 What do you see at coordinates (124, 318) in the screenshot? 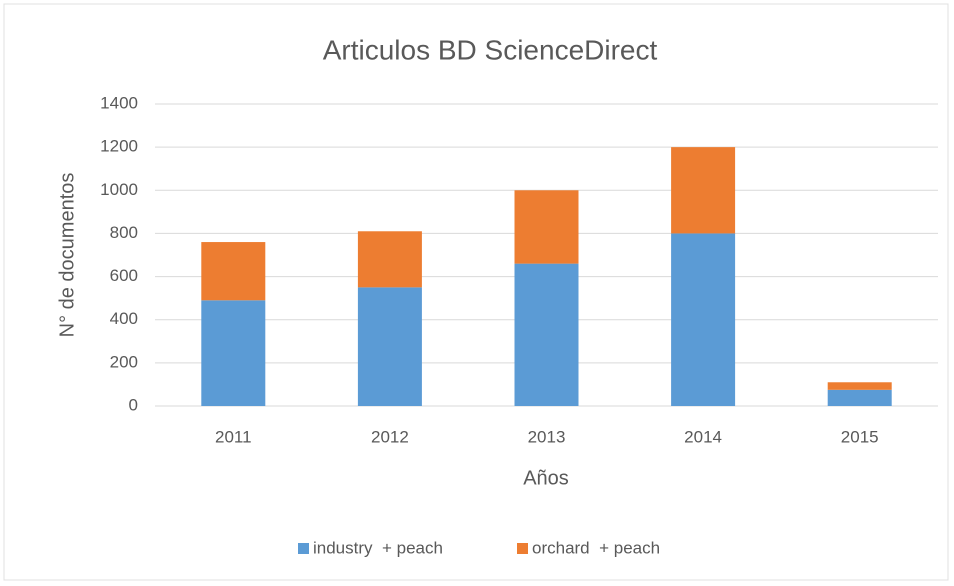
I see `y-tick-label: 400` at bounding box center [124, 318].